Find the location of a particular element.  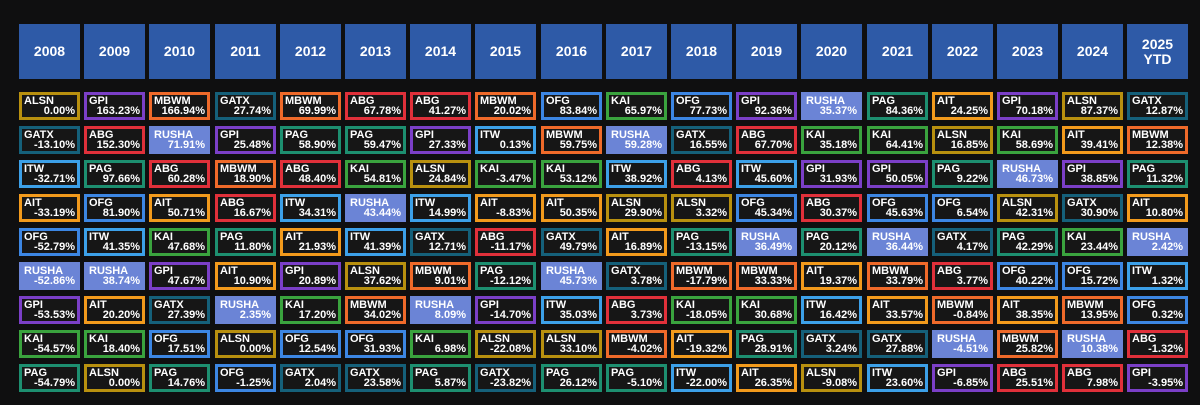

return-value: 46.73% is located at coordinates (1034, 179).